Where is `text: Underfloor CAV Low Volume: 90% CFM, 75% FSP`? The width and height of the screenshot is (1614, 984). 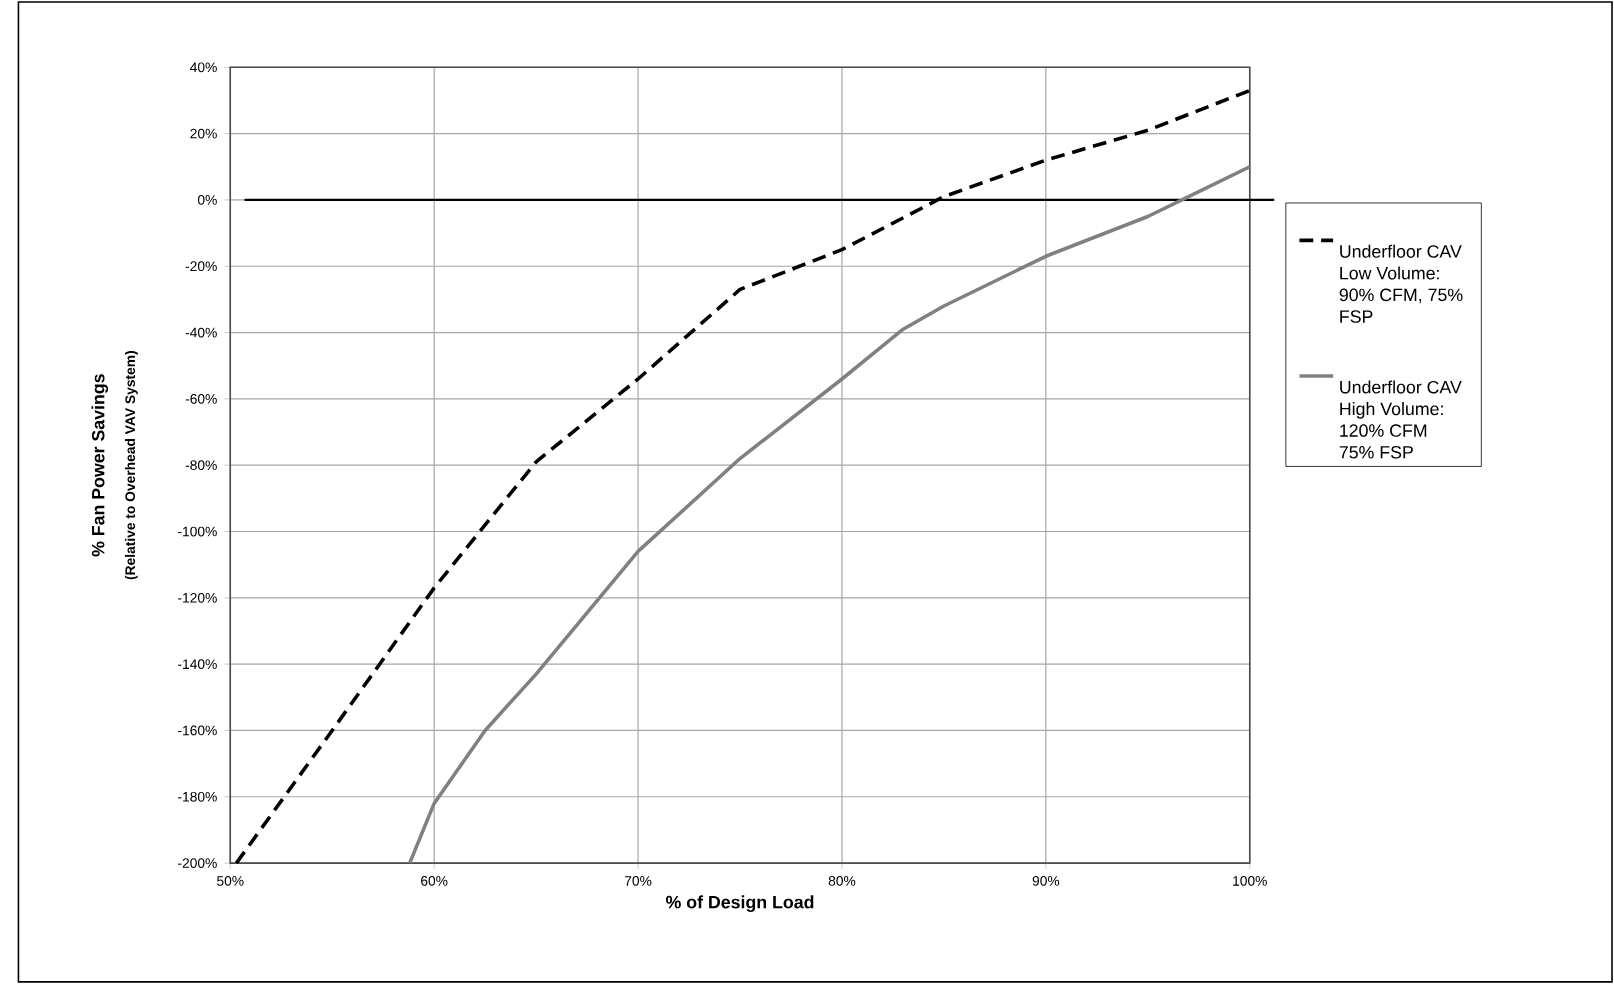 text: Underfloor CAV Low Volume: 90% CFM, 75% FSP is located at coordinates (1401, 283).